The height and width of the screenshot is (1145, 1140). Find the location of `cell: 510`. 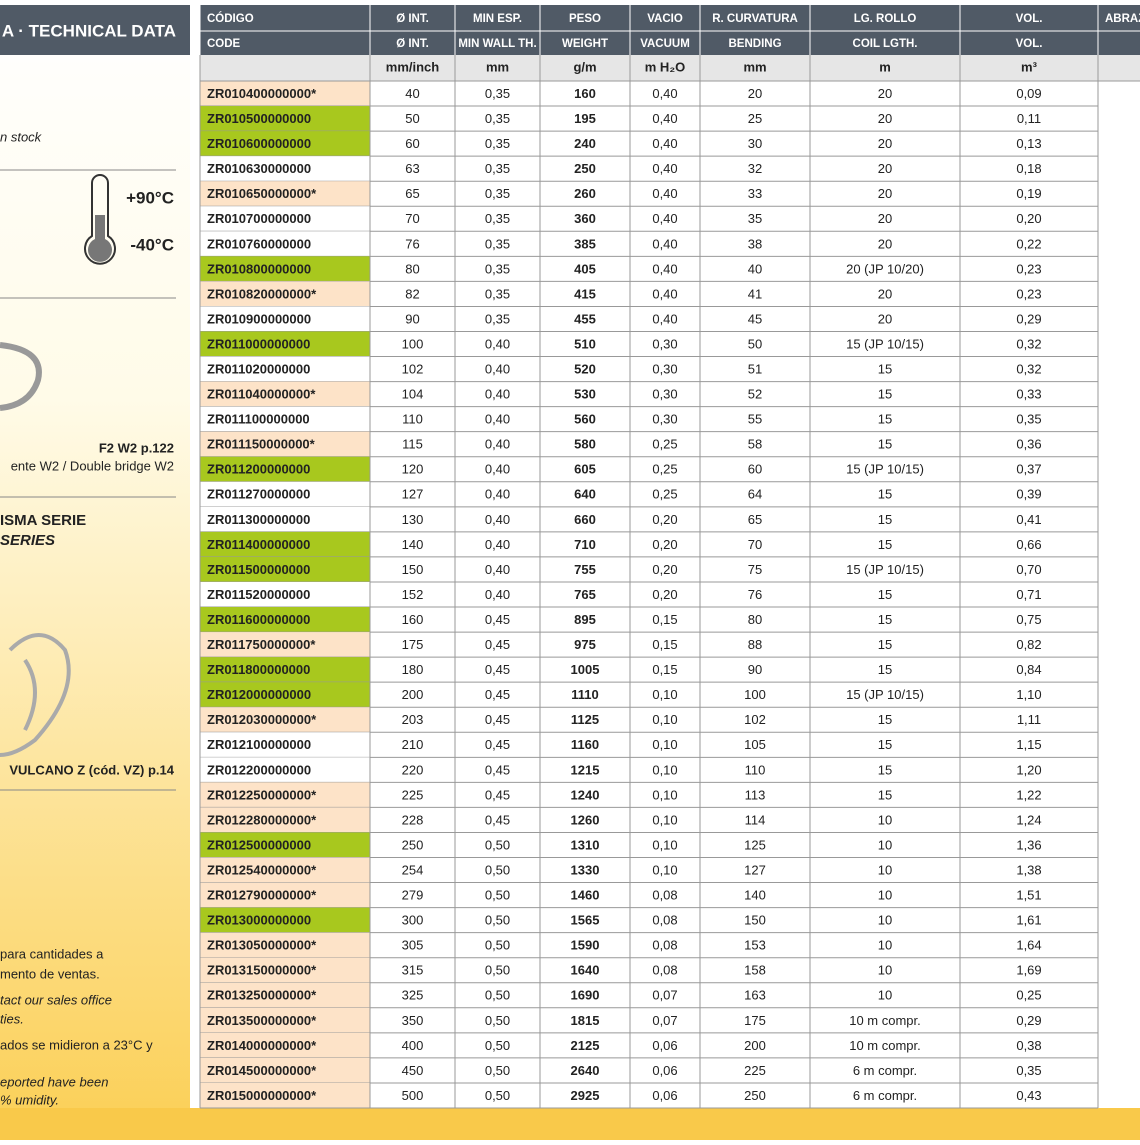

cell: 510 is located at coordinates (585, 343).